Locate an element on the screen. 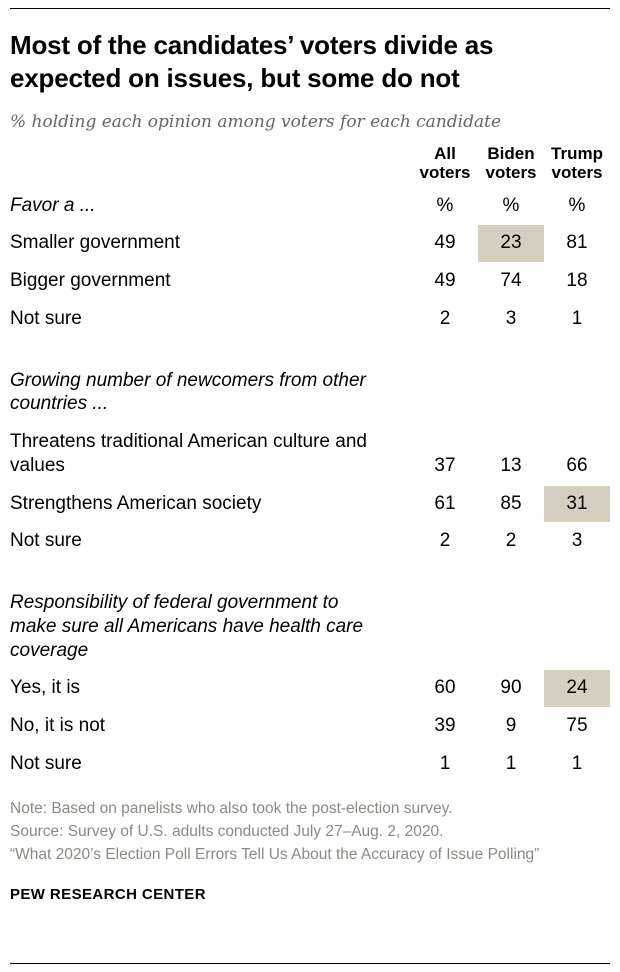 The height and width of the screenshot is (972, 620). row-label: No, it is not is located at coordinates (58, 726).